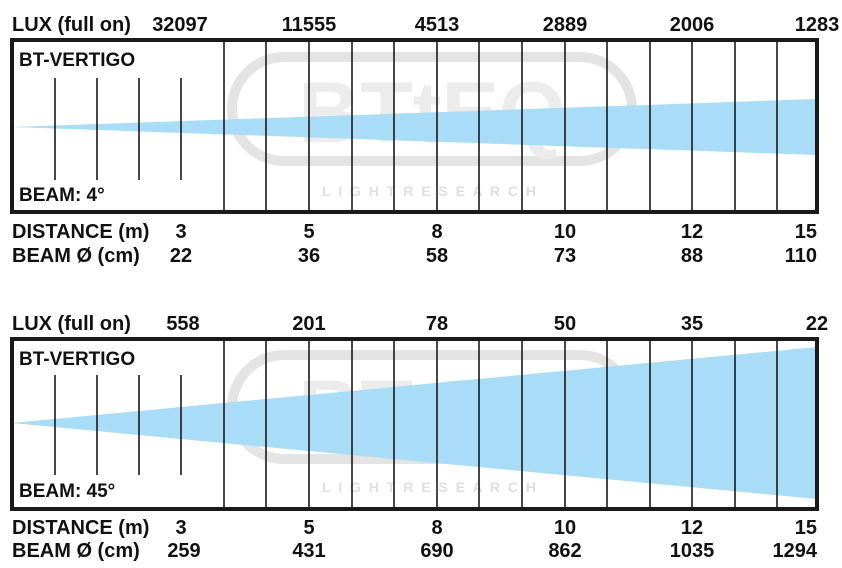 The image size is (842, 568). I want to click on beam-diameter-value: 73, so click(565, 256).